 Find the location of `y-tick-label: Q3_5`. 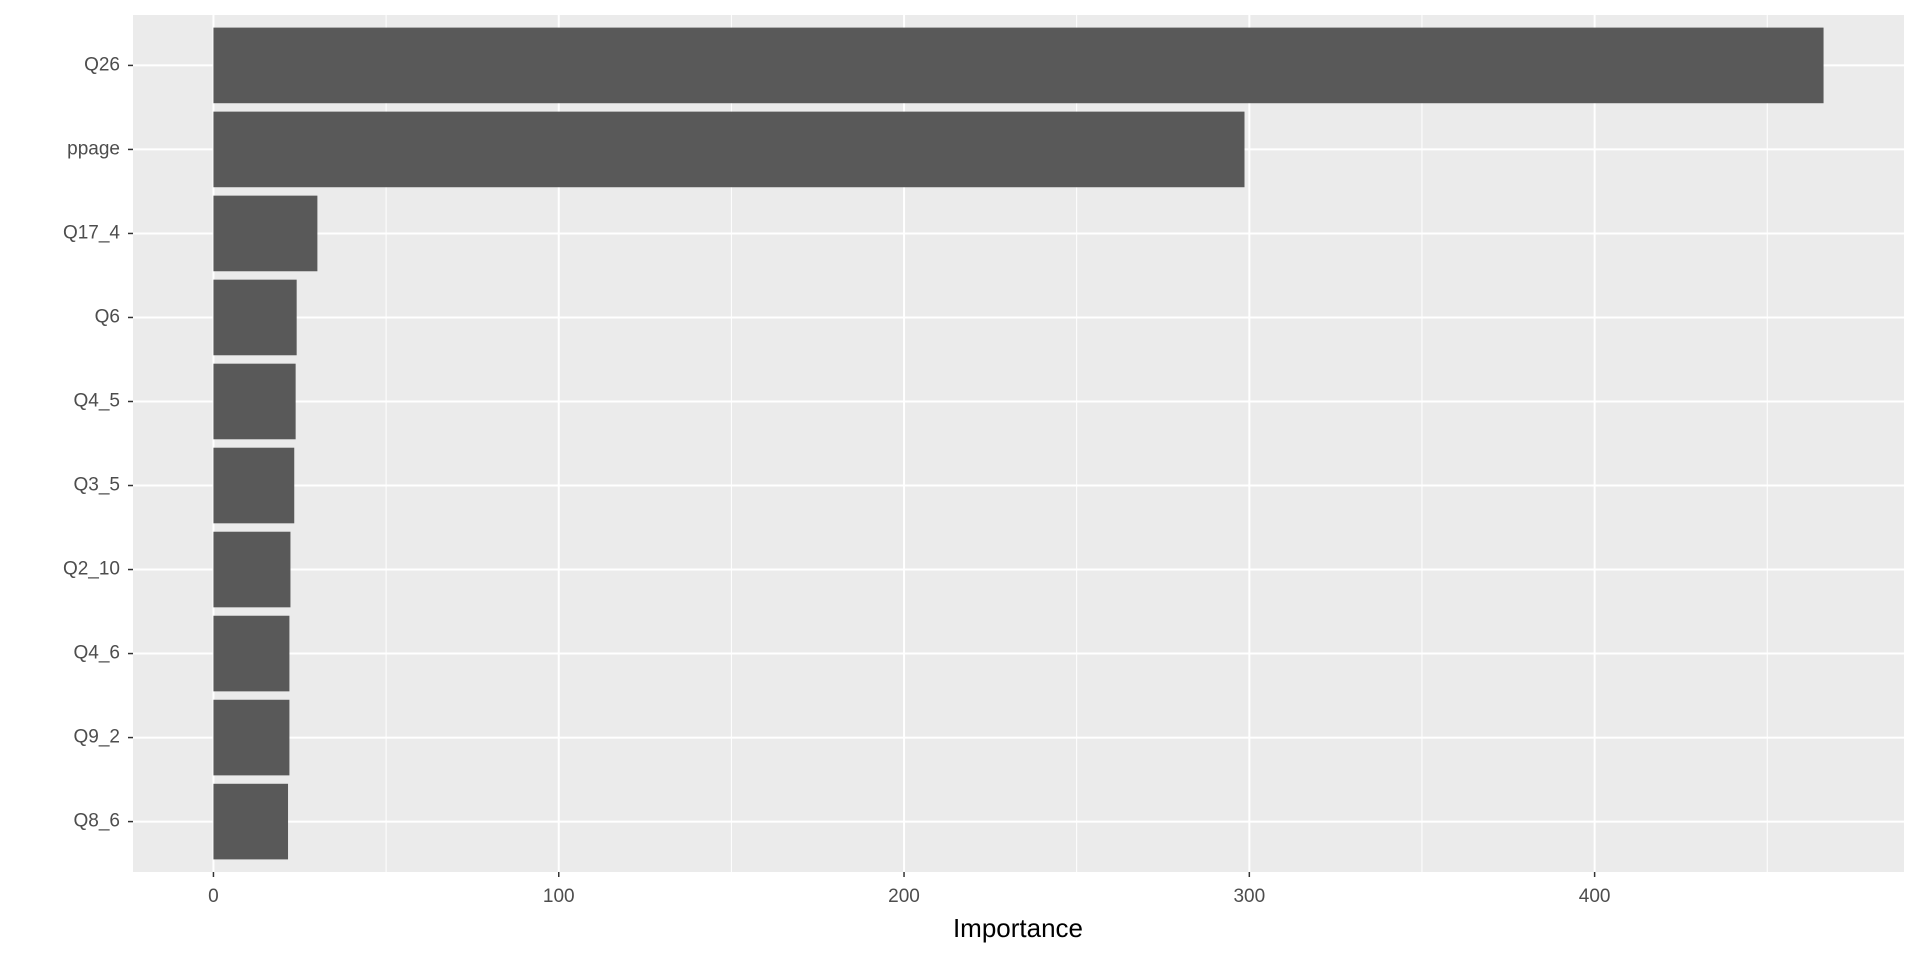

y-tick-label: Q3_5 is located at coordinates (97, 485).